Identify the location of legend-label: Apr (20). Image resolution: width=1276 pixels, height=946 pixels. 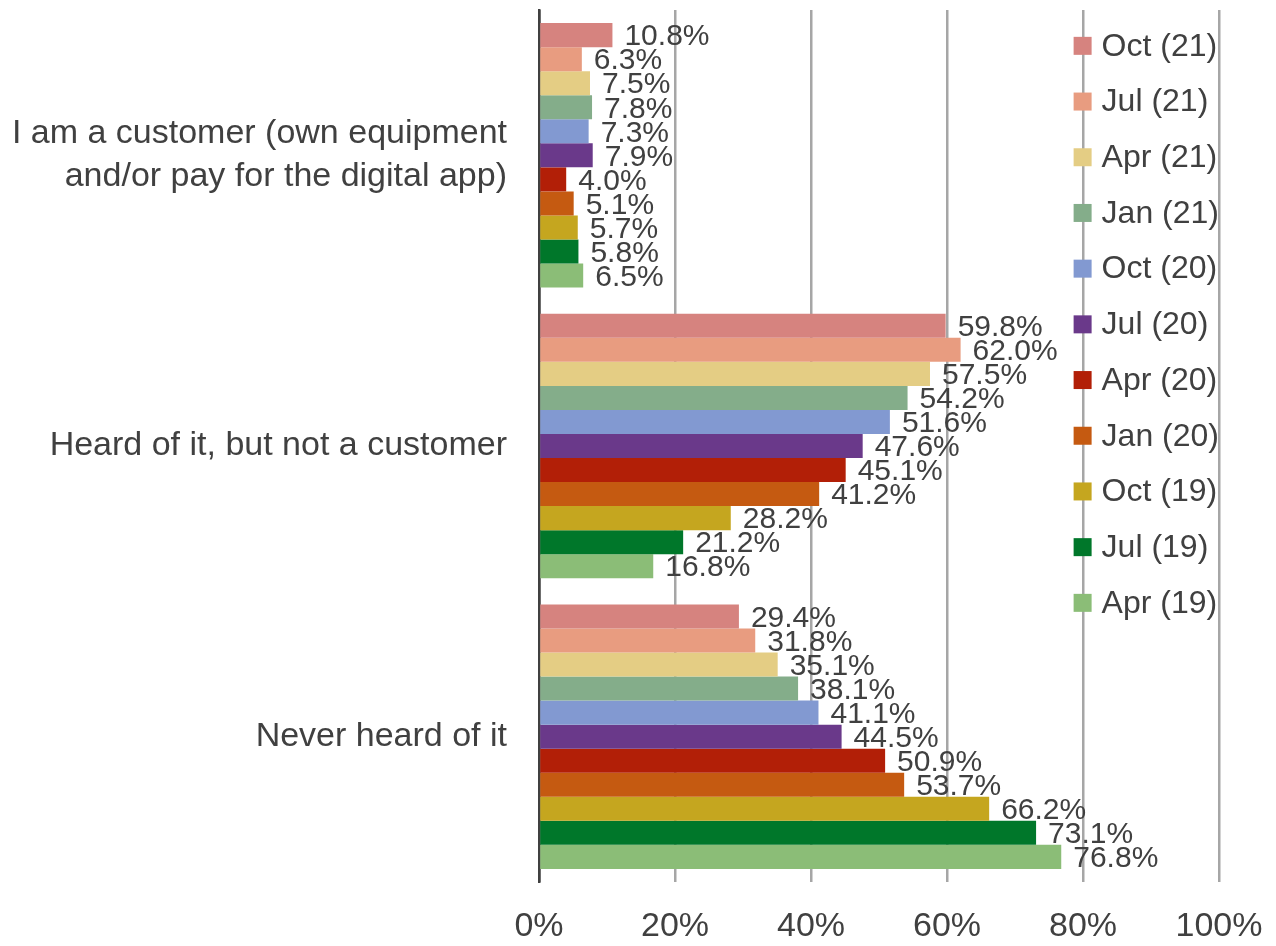
(1159, 378).